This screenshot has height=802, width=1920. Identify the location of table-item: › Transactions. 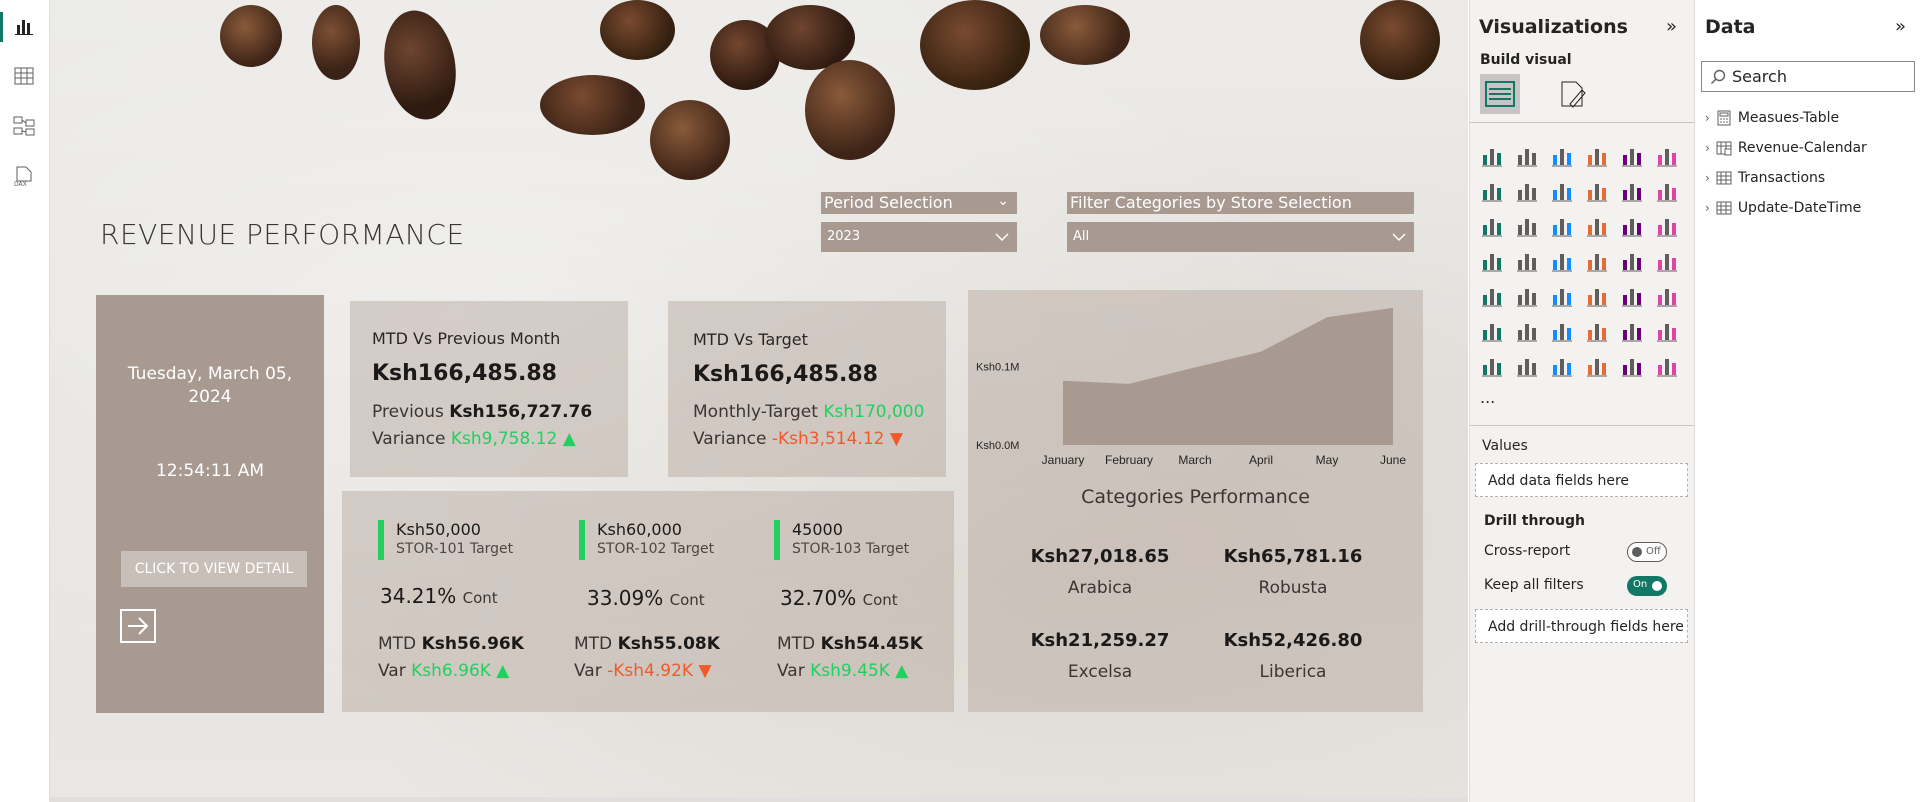
(1765, 178).